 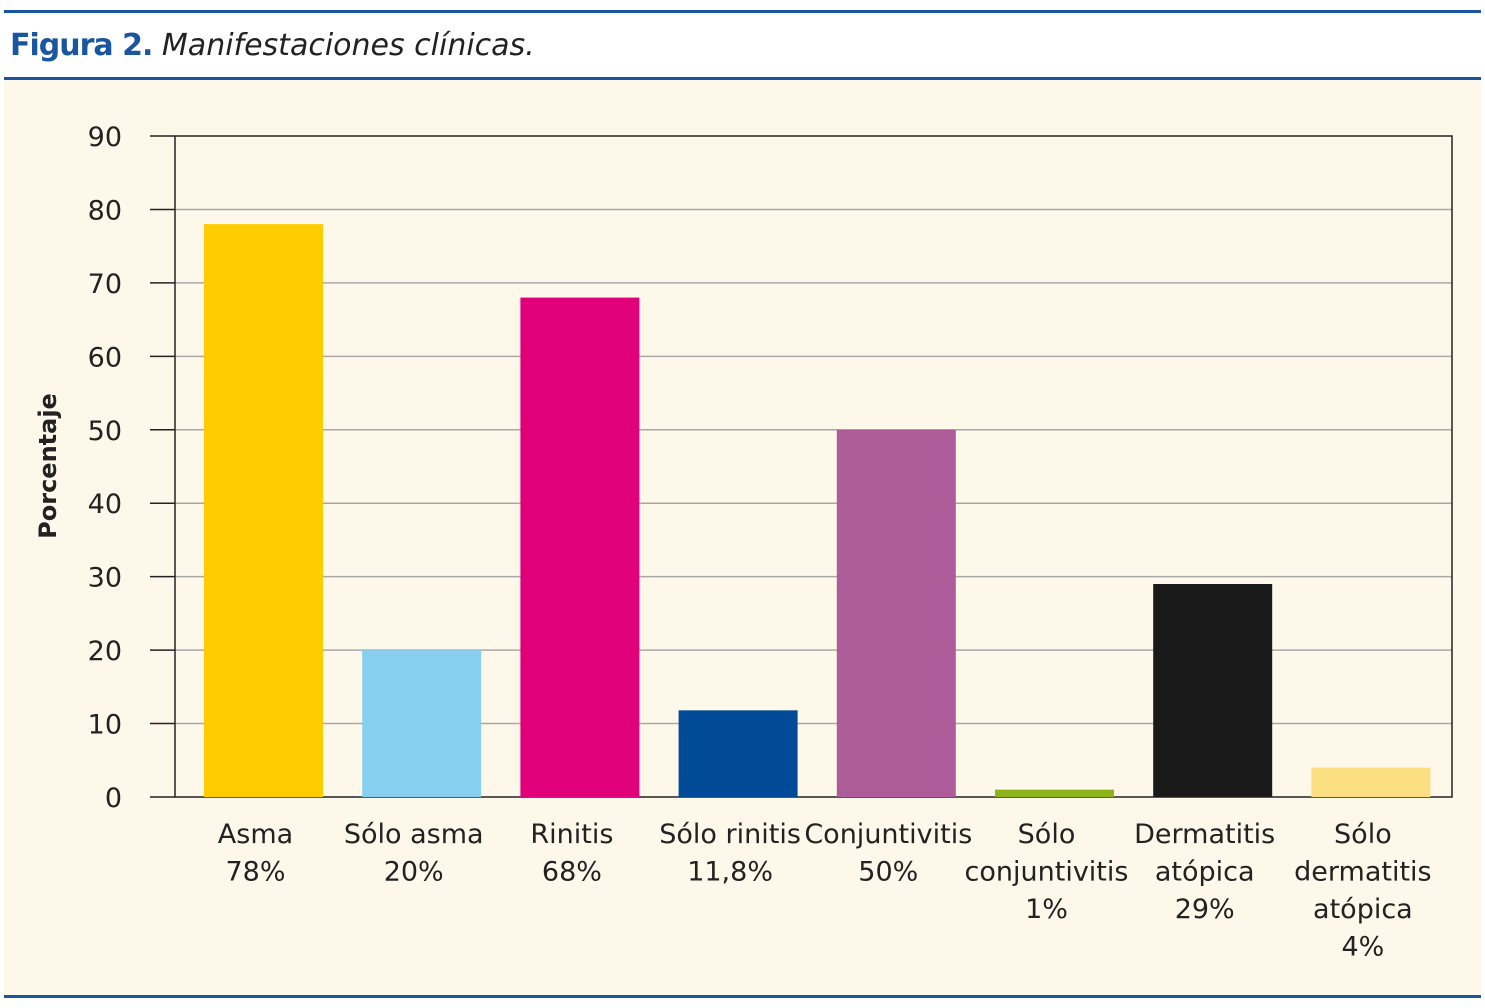 I want to click on x-tick-label: 20%, so click(x=414, y=872).